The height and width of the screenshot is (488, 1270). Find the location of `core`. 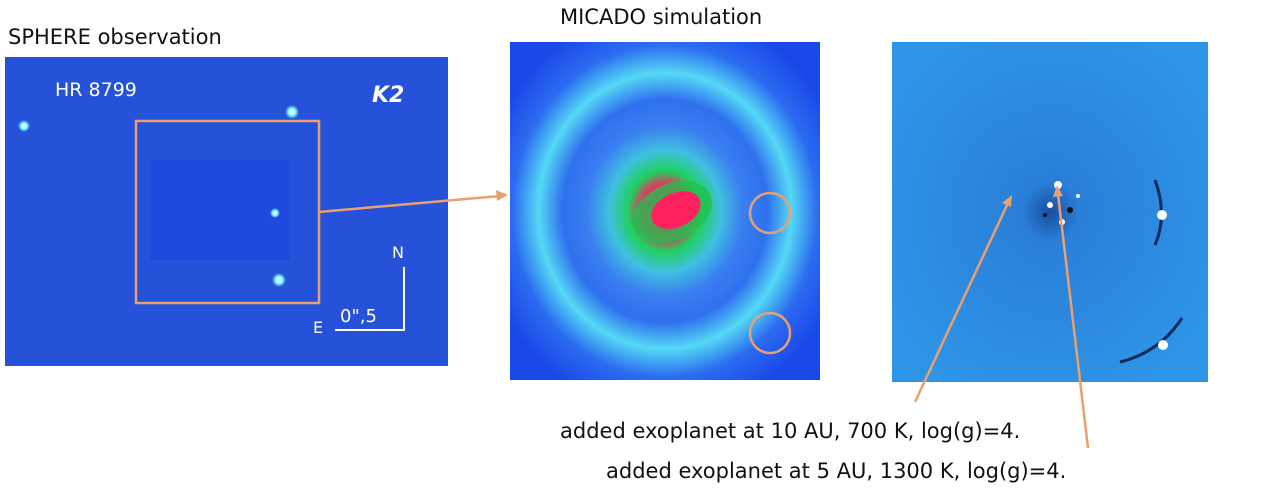

core is located at coordinates (676, 210).